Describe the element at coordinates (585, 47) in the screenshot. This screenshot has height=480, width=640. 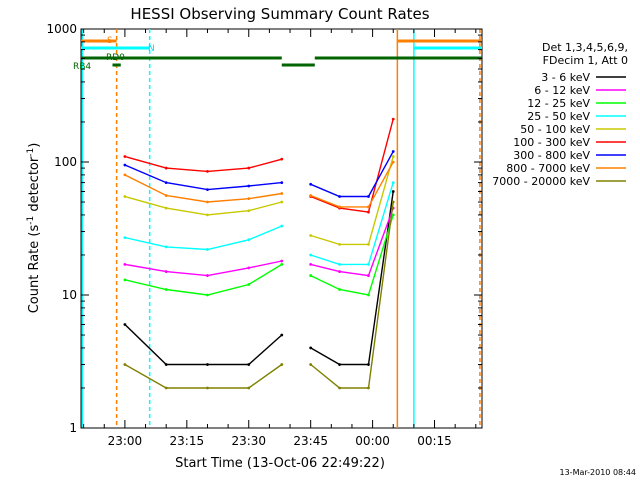
I see `legend-header-line-1: Det 1,3,4,5,6,9,` at that location.